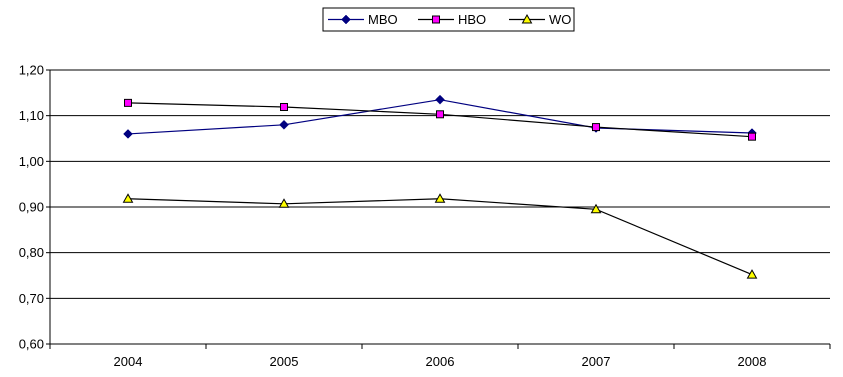  I want to click on x-tick-label: 2005, so click(284, 361).